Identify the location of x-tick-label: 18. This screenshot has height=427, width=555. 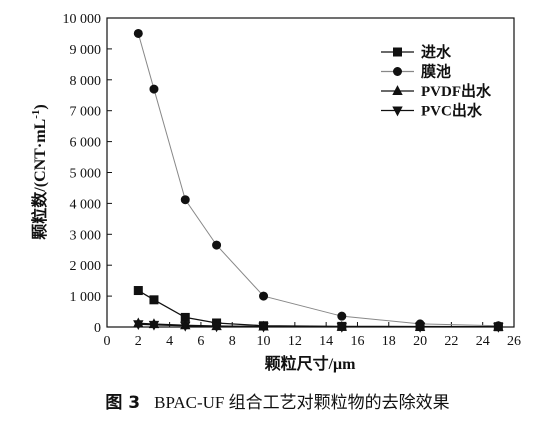
(389, 341).